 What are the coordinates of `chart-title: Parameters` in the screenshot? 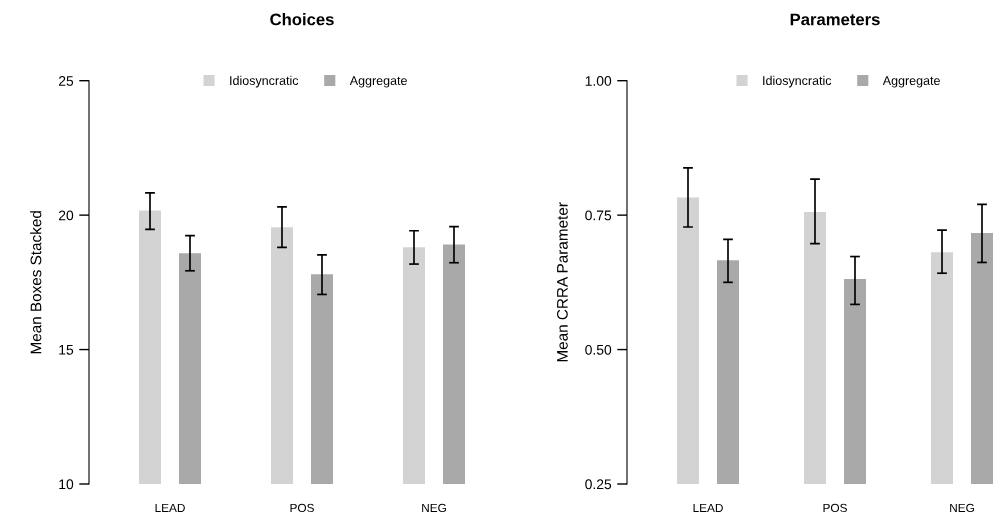 It's located at (835, 19).